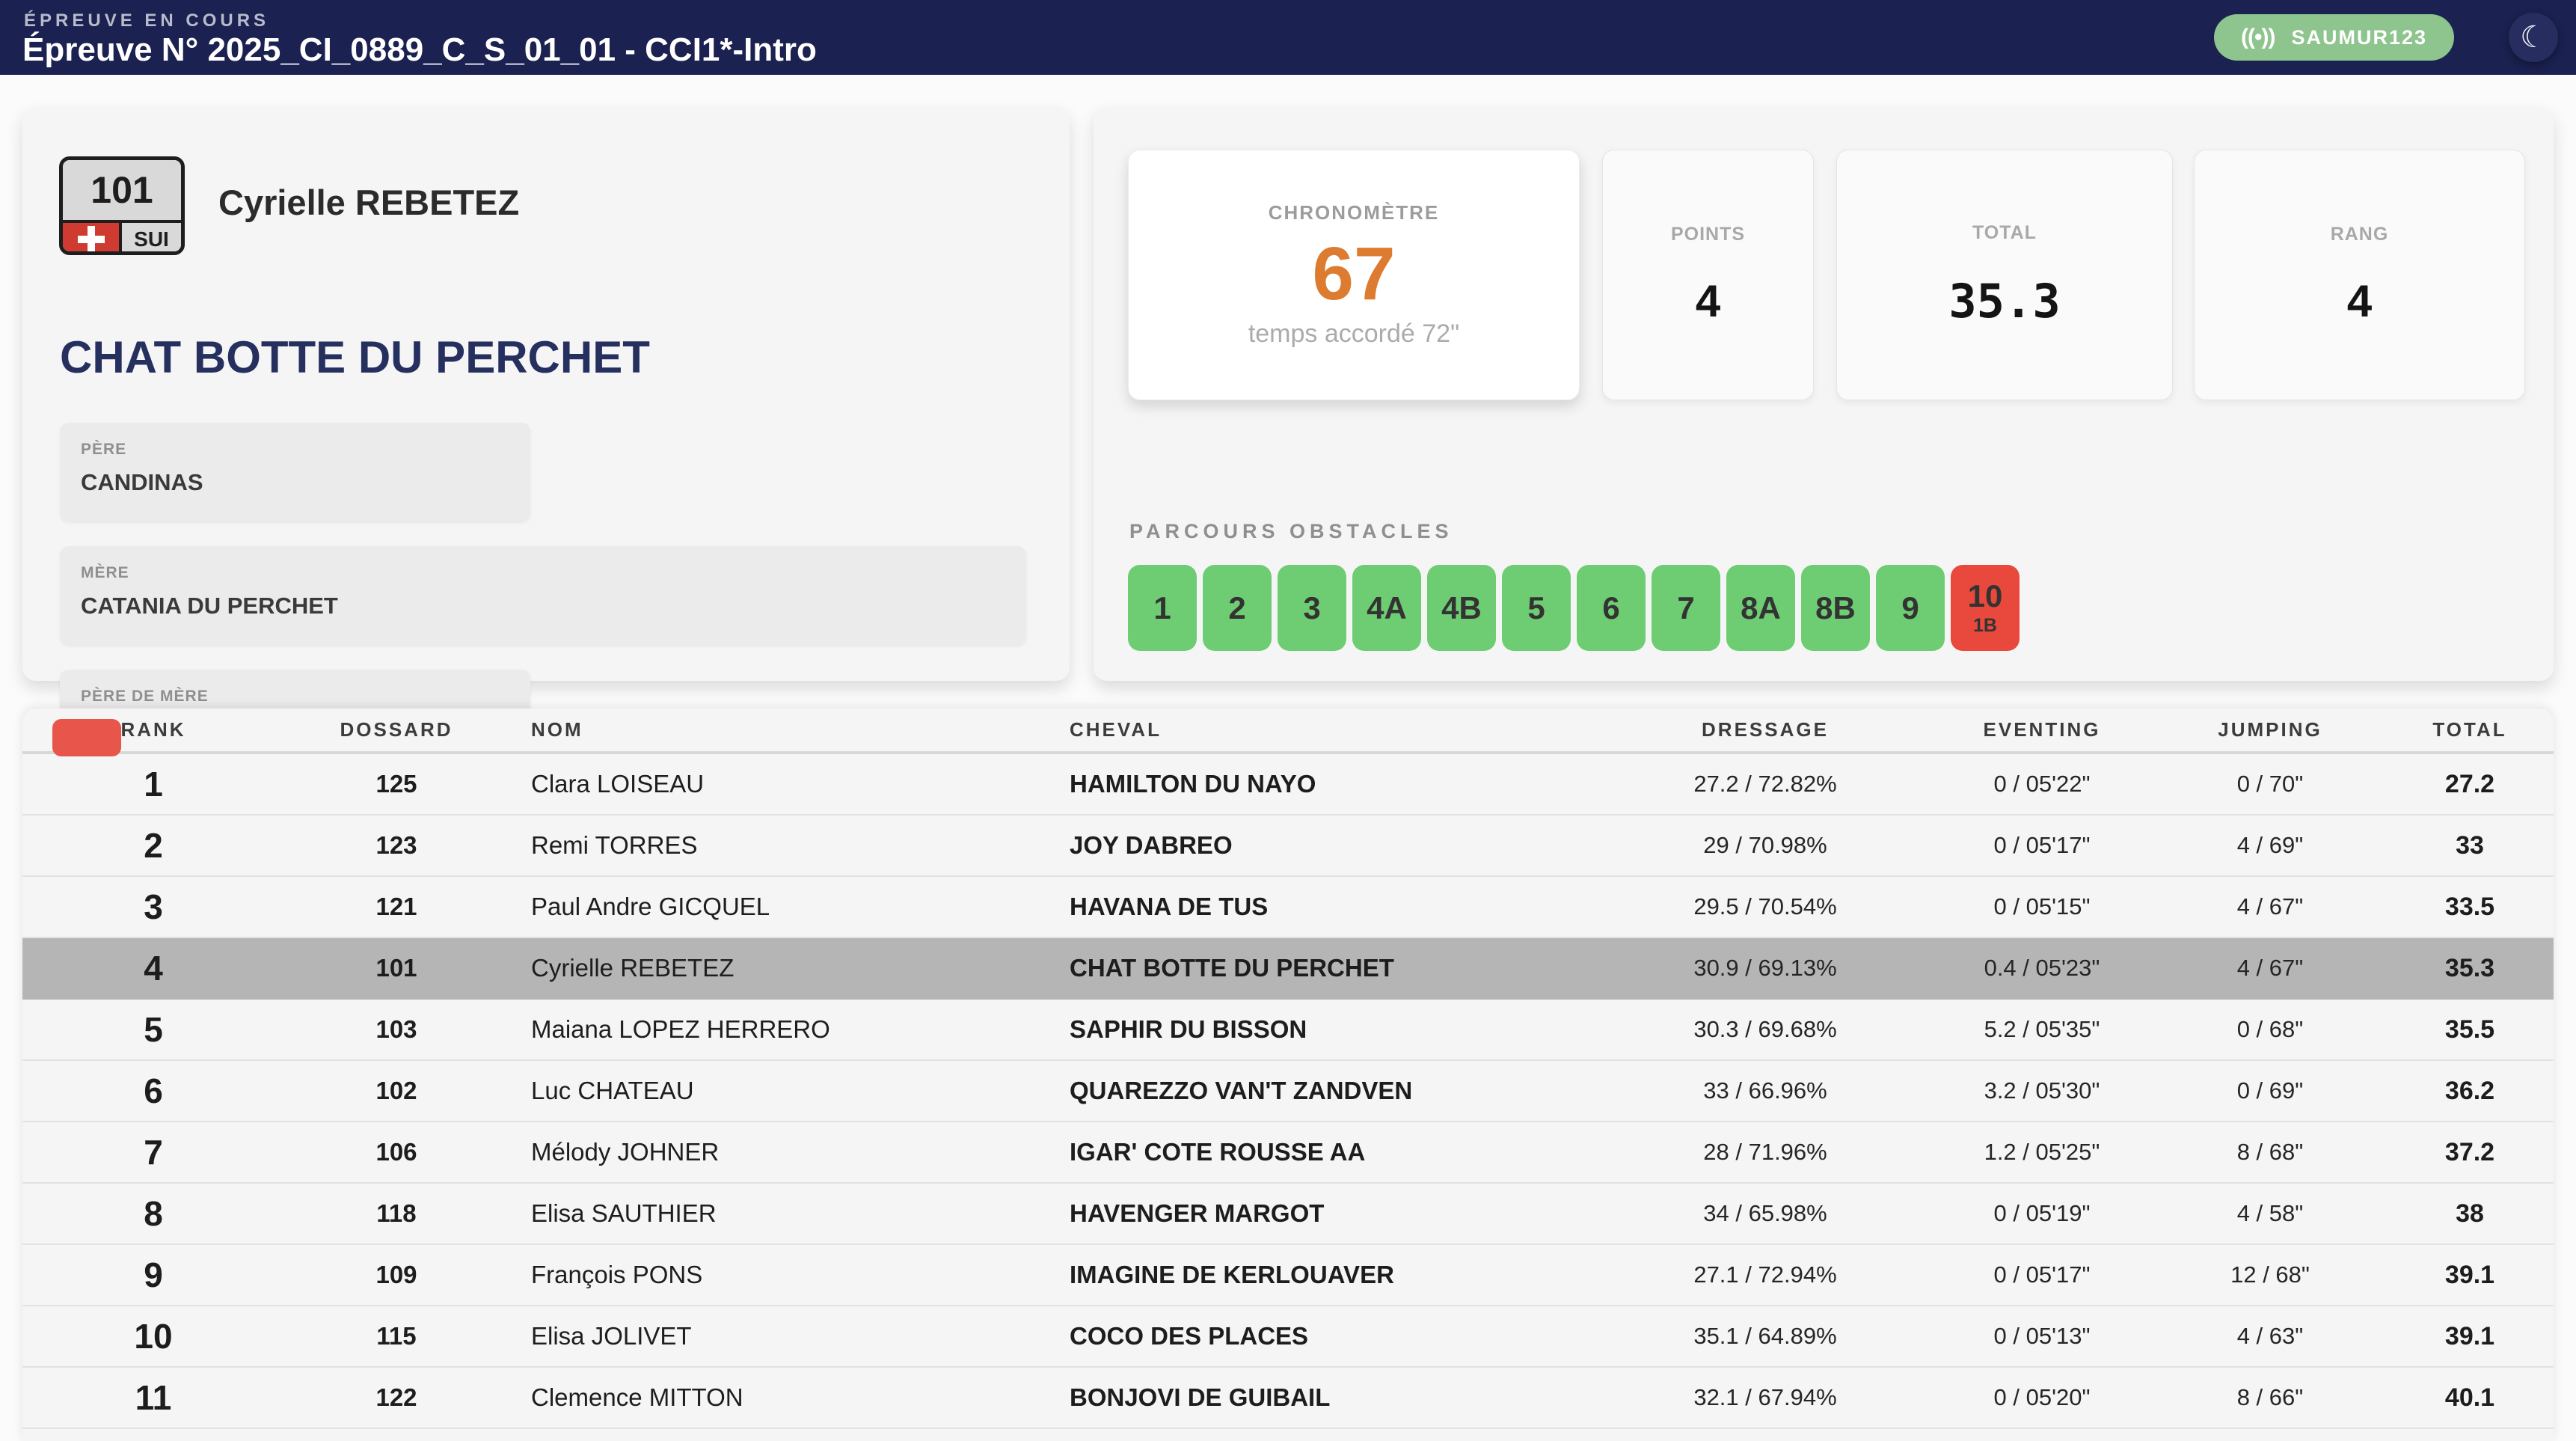 This screenshot has height=1441, width=2576. I want to click on obstacle-number: 2, so click(1237, 607).